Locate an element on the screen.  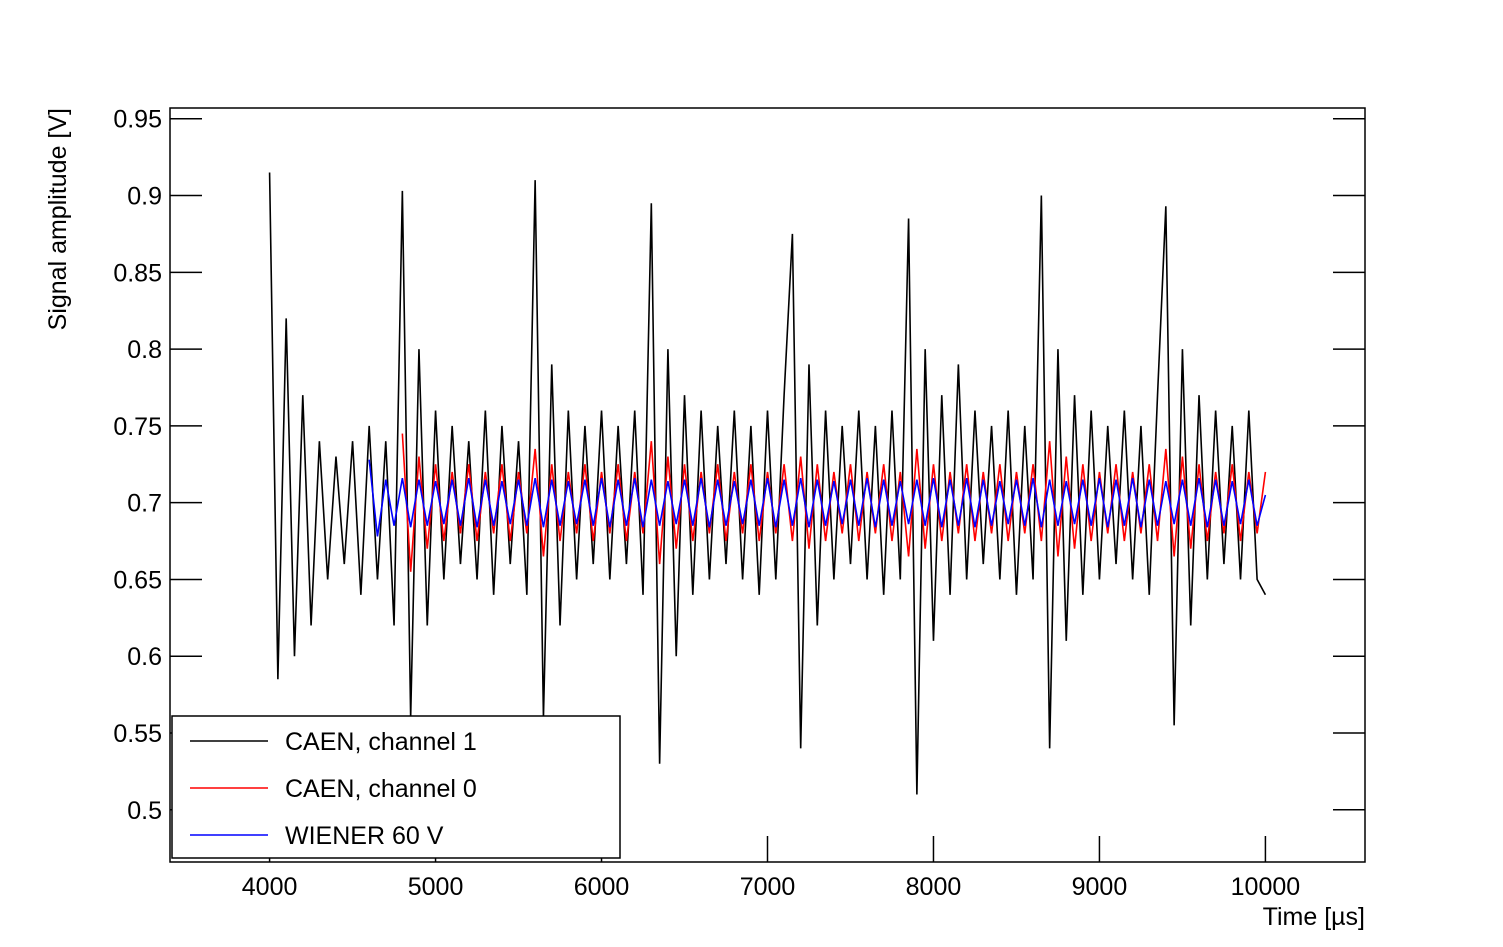
y-tick-label: 0.5 is located at coordinates (144, 811).